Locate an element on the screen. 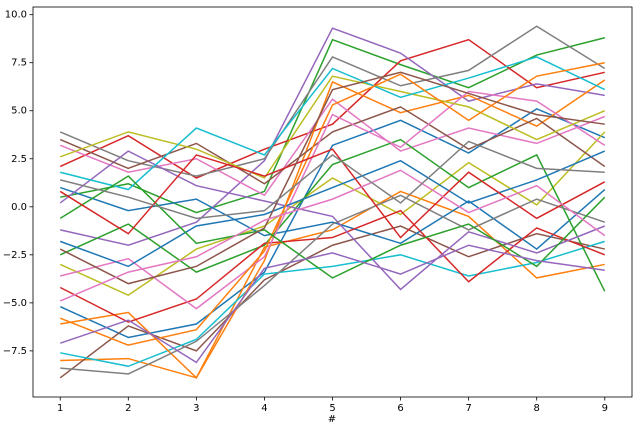  x-tick-label: 4 is located at coordinates (264, 408).